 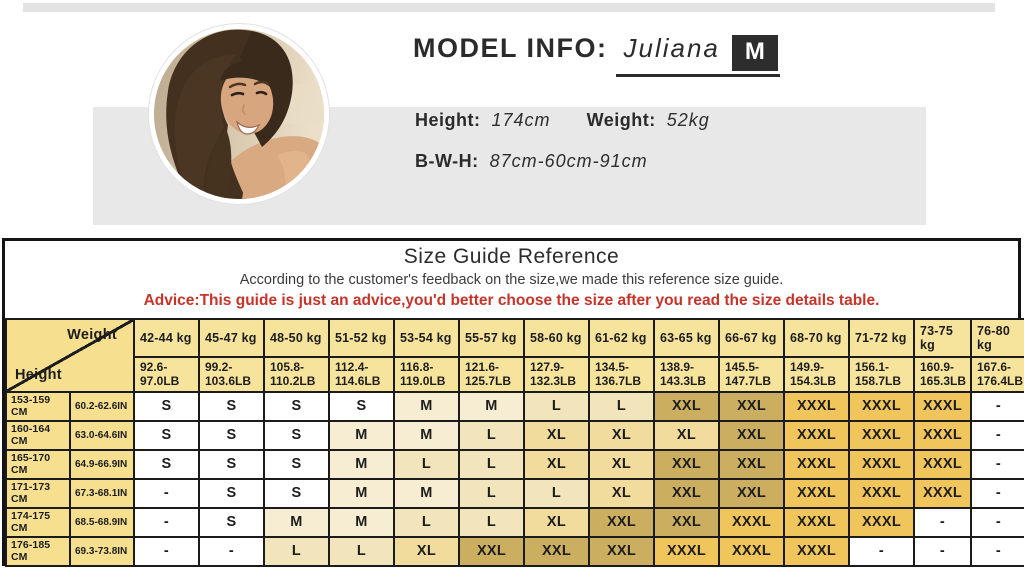 I want to click on corner-weight-label: Weight, so click(x=92, y=335).